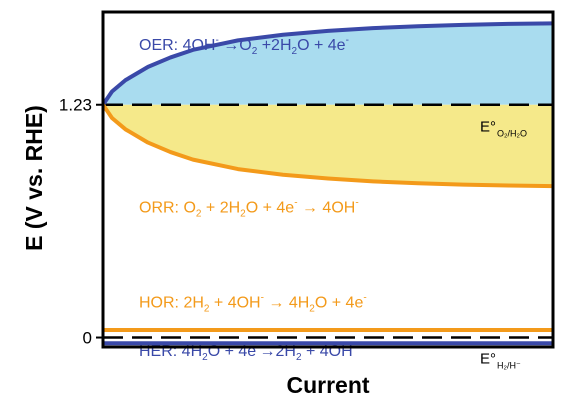 The width and height of the screenshot is (565, 418). Describe the element at coordinates (87, 338) in the screenshot. I see `y-tick-label: 0` at that location.